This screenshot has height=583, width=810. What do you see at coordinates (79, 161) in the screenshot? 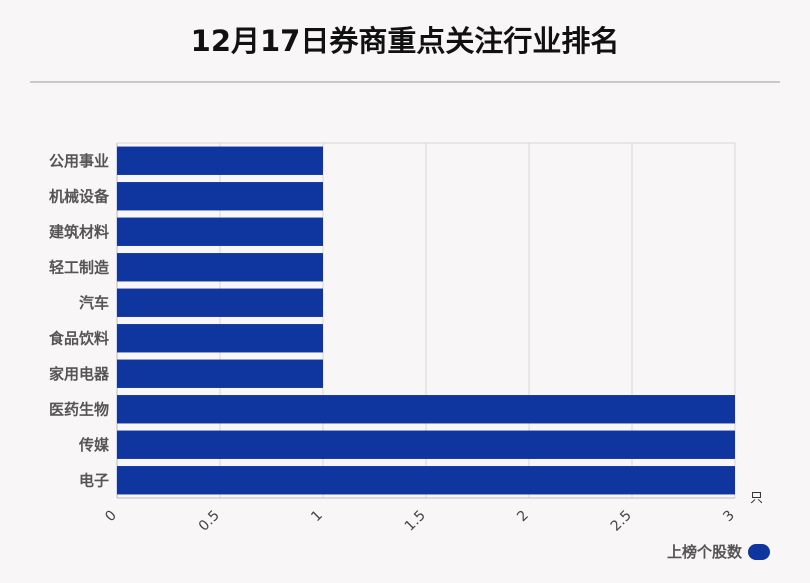
I see `category-label: 公用事业` at bounding box center [79, 161].